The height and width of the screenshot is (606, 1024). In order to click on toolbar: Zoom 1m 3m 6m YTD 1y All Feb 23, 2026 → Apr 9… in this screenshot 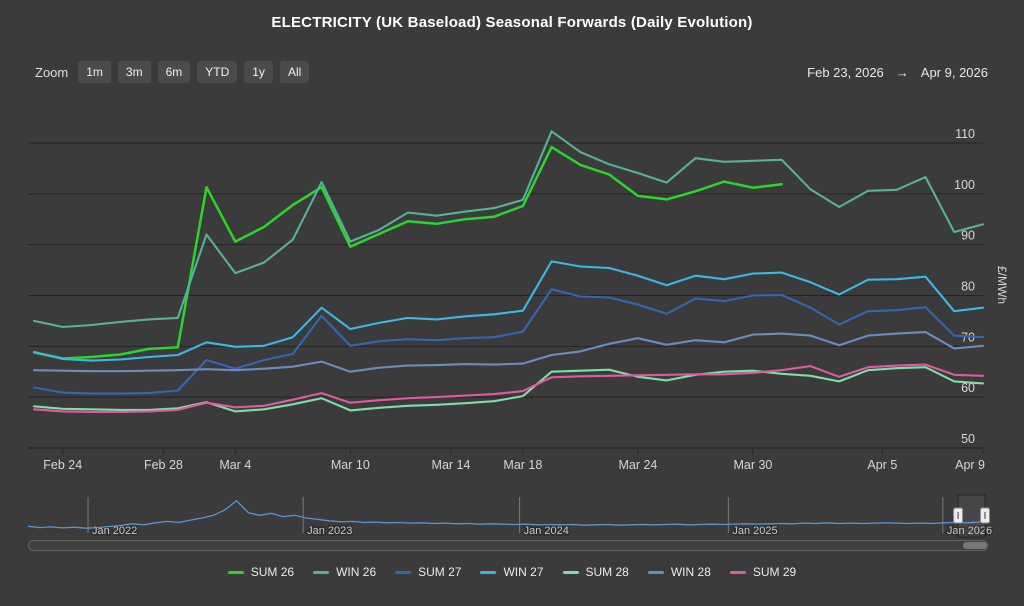, I will do `click(511, 72)`.